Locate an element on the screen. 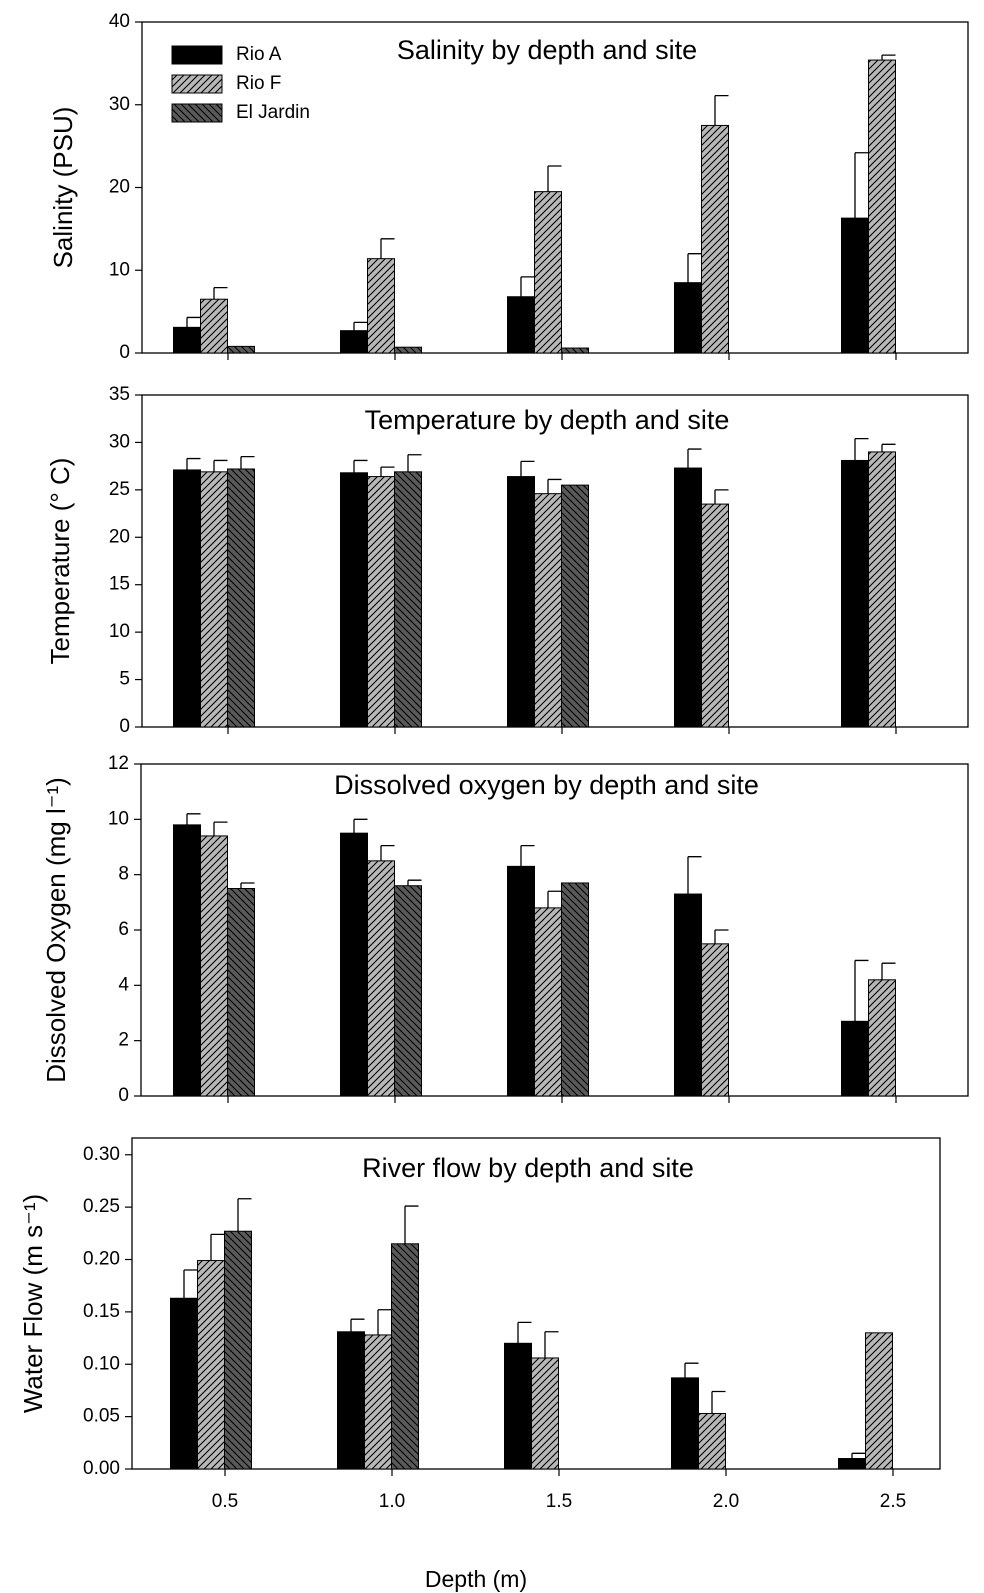 The image size is (984, 1593). chart-title: Temperature by depth and site is located at coordinates (547, 420).